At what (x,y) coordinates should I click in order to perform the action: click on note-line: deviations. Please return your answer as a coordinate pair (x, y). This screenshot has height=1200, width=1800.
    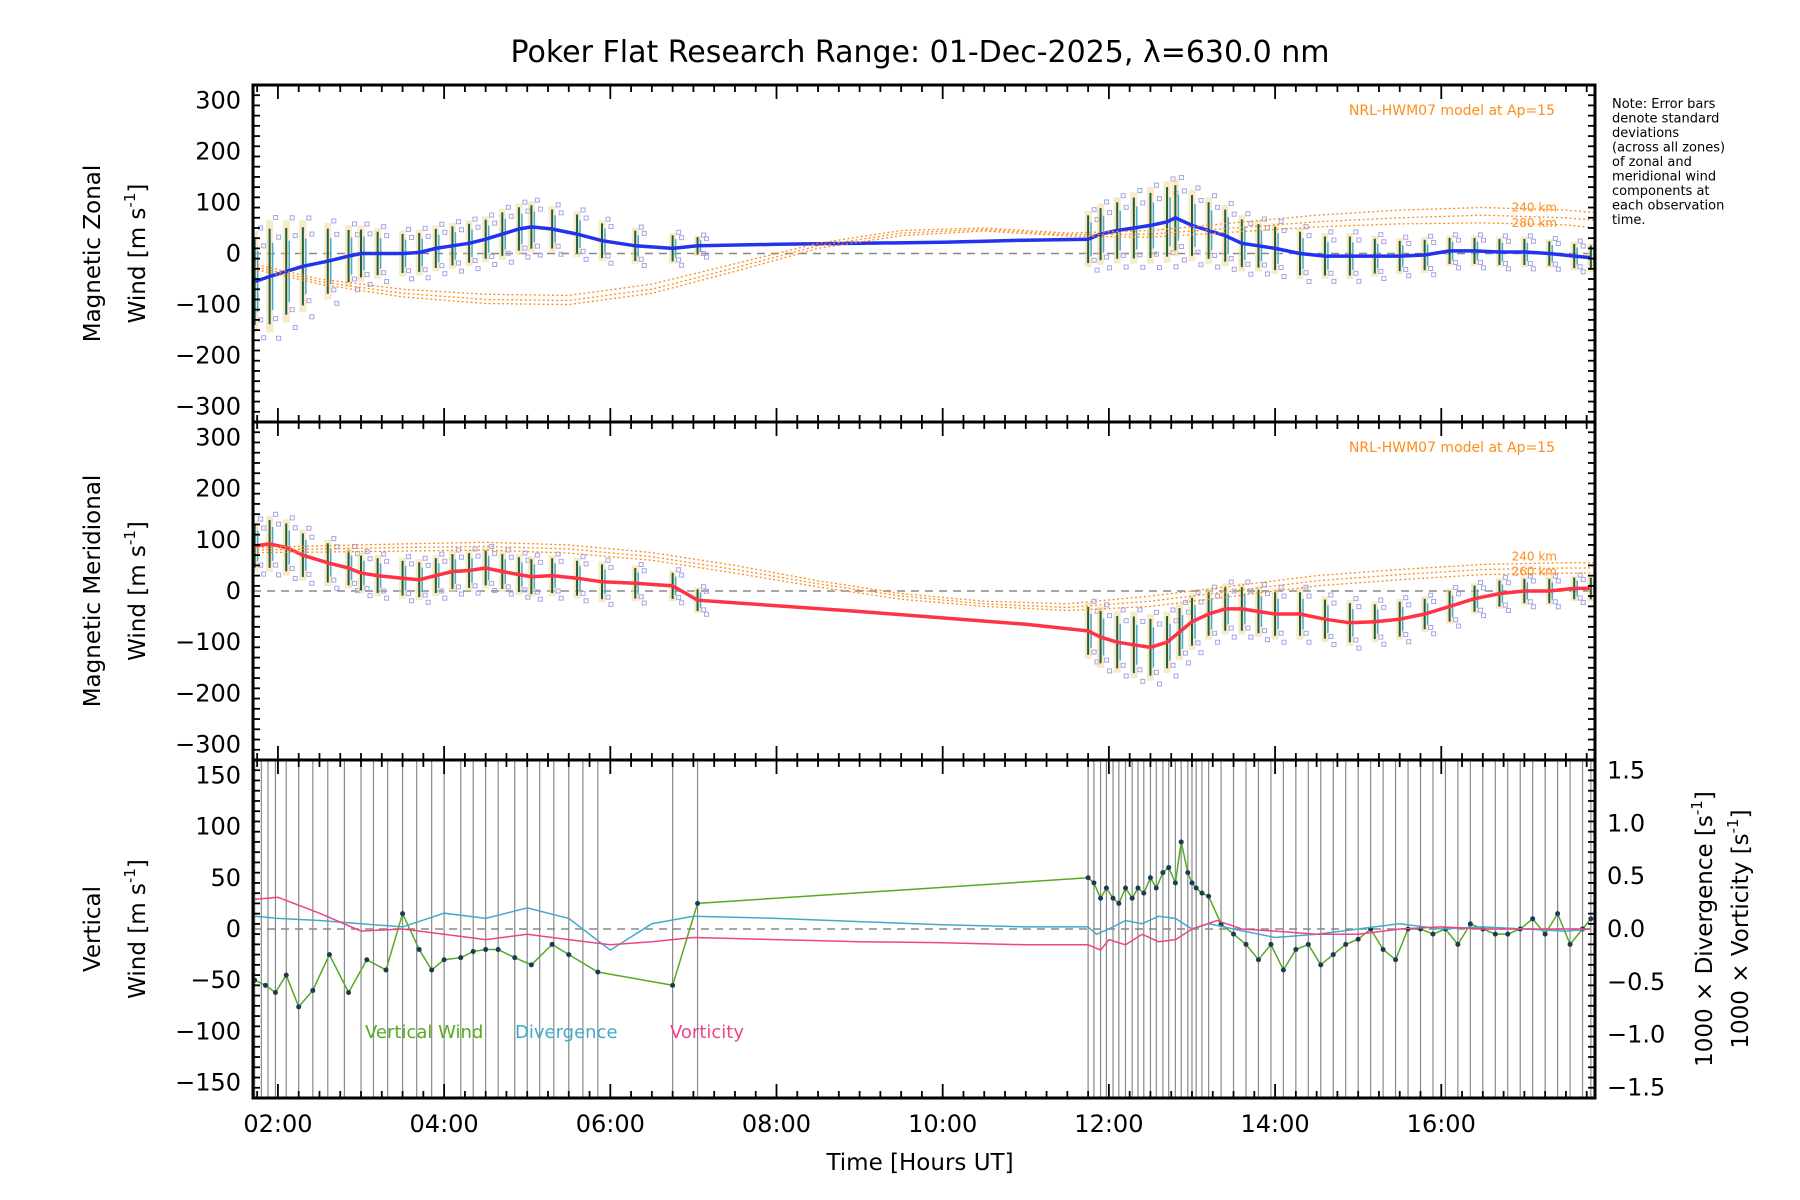
    Looking at the image, I should click on (1645, 133).